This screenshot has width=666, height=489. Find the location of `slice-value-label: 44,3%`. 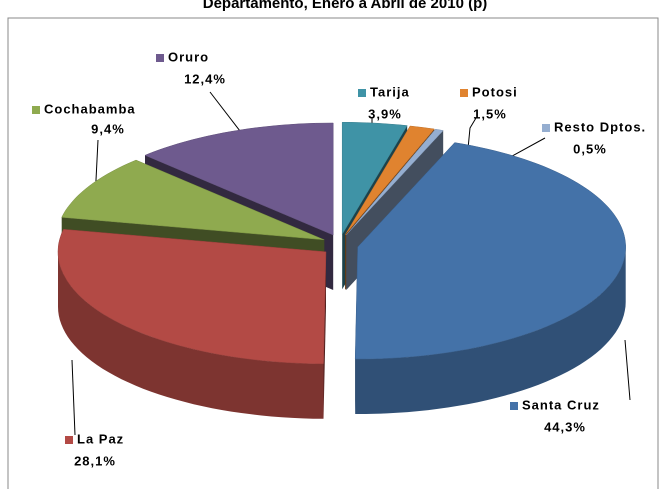

slice-value-label: 44,3% is located at coordinates (565, 426).